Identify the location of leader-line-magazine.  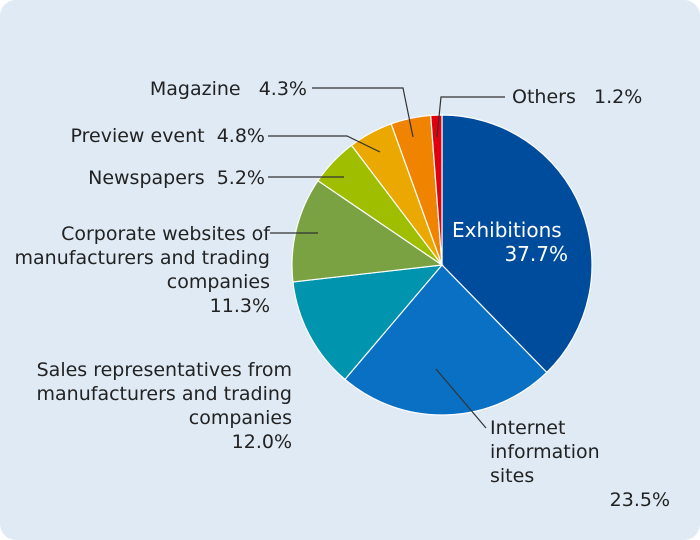
(363, 112).